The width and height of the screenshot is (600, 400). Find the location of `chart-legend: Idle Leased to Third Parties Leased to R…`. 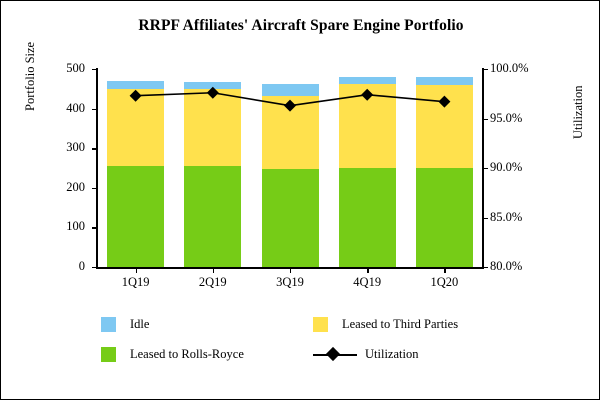

chart-legend: Idle Leased to Third Parties Leased to R… is located at coordinates (307, 344).